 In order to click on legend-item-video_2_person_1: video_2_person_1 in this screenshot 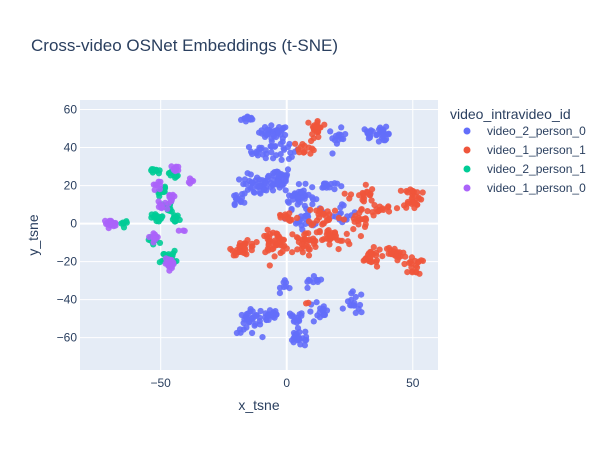, I will do `click(525, 169)`.